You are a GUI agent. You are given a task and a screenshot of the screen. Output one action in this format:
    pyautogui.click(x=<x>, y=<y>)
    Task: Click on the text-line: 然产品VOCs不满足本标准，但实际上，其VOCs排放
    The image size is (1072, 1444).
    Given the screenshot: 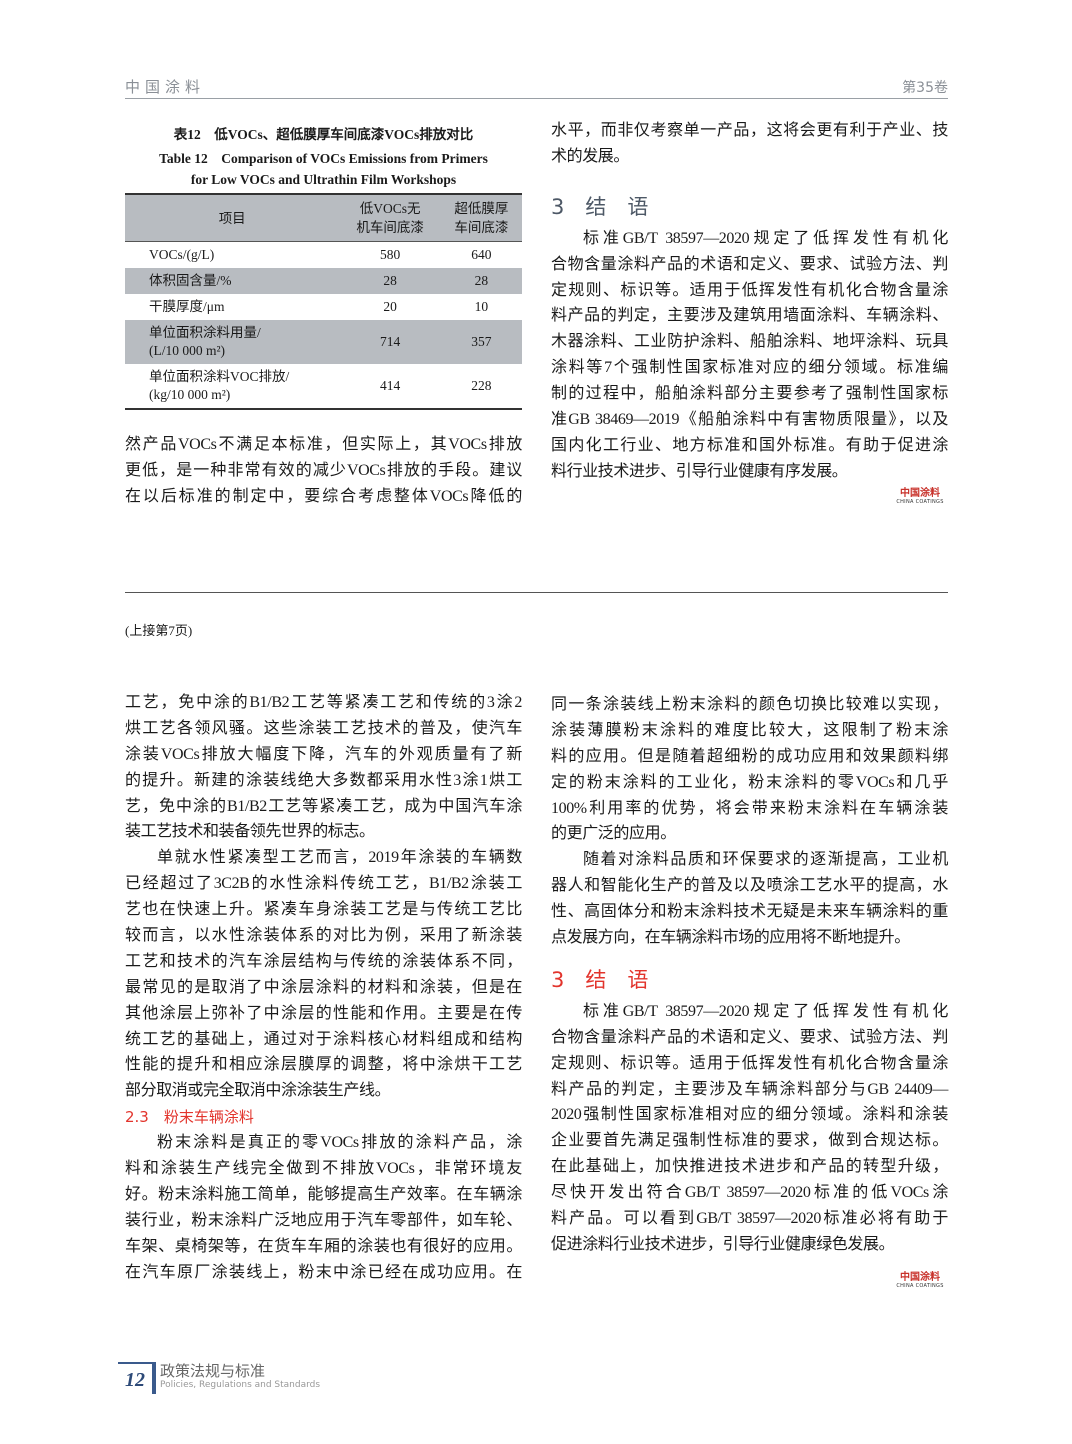 What is the action you would take?
    pyautogui.click(x=323, y=444)
    